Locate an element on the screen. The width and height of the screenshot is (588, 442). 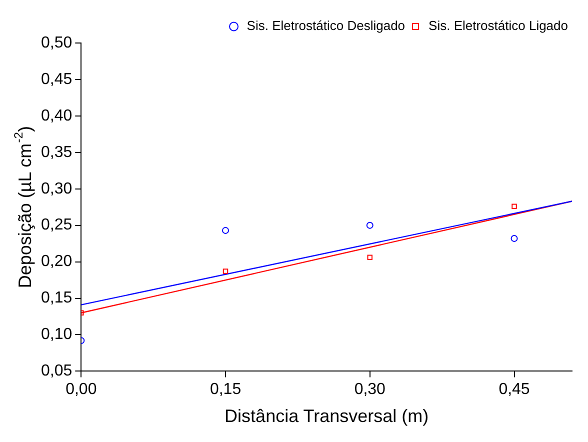
x-tick-label: 0,30 is located at coordinates (370, 389).